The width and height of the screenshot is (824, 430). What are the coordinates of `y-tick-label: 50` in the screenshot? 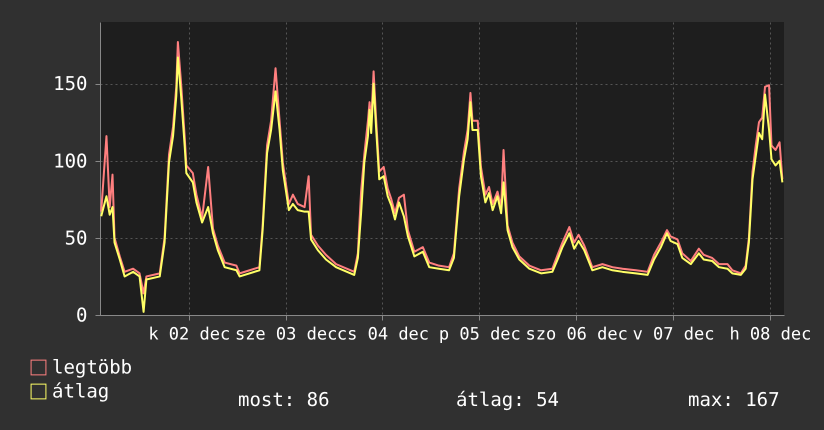 It's located at (76, 238).